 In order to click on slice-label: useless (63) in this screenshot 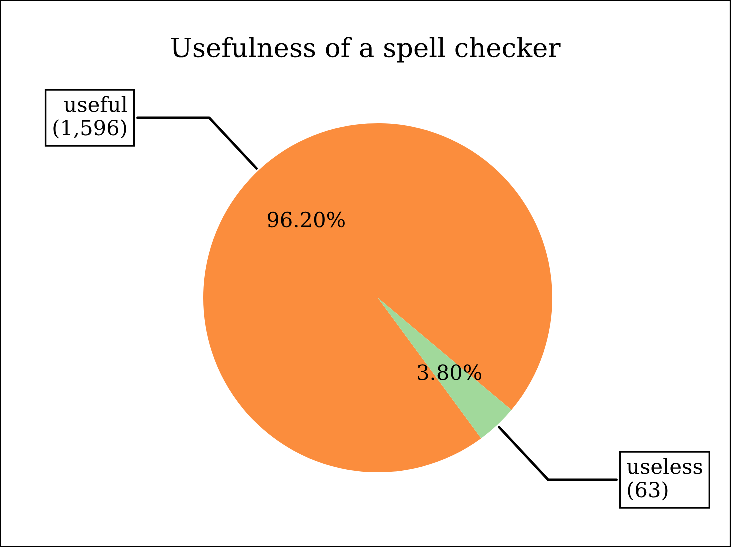, I will do `click(664, 479)`.